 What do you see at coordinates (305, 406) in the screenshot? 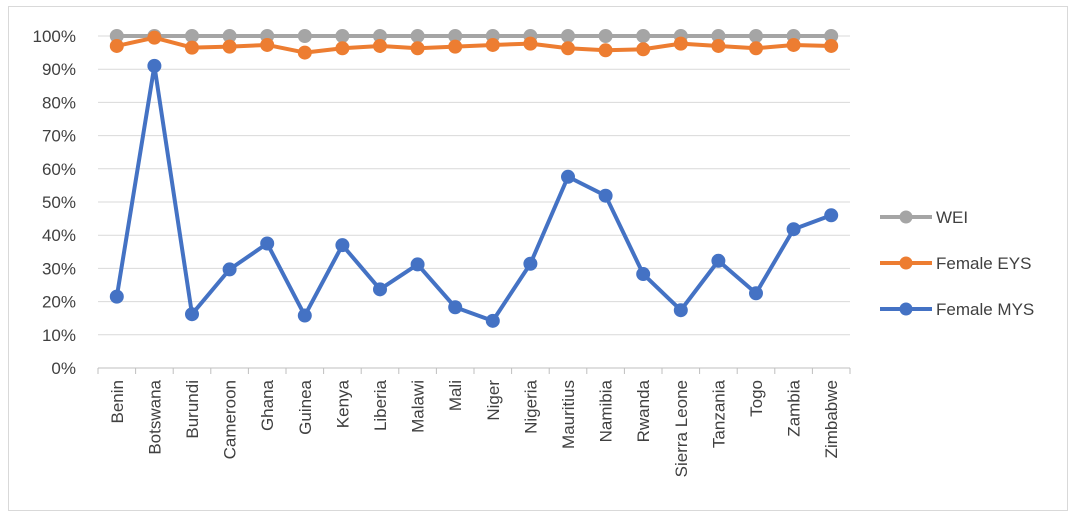
I see `x-tick-label: Guinea` at bounding box center [305, 406].